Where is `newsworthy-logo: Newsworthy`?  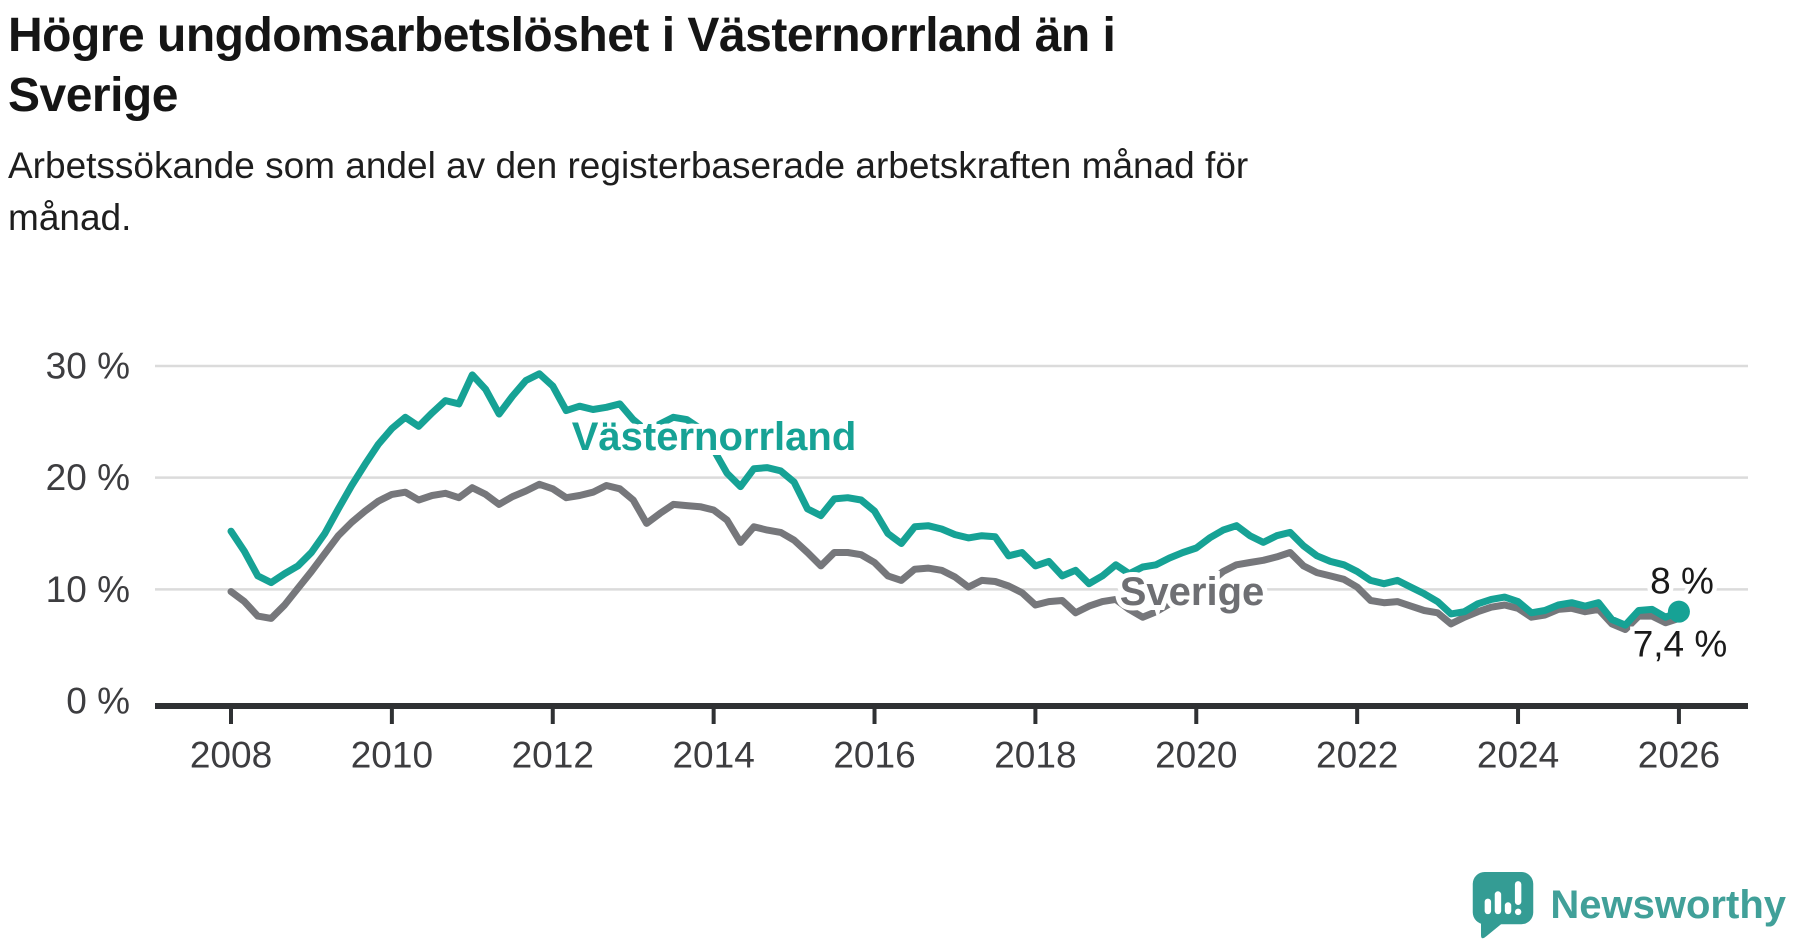
newsworthy-logo: Newsworthy is located at coordinates (1628, 905).